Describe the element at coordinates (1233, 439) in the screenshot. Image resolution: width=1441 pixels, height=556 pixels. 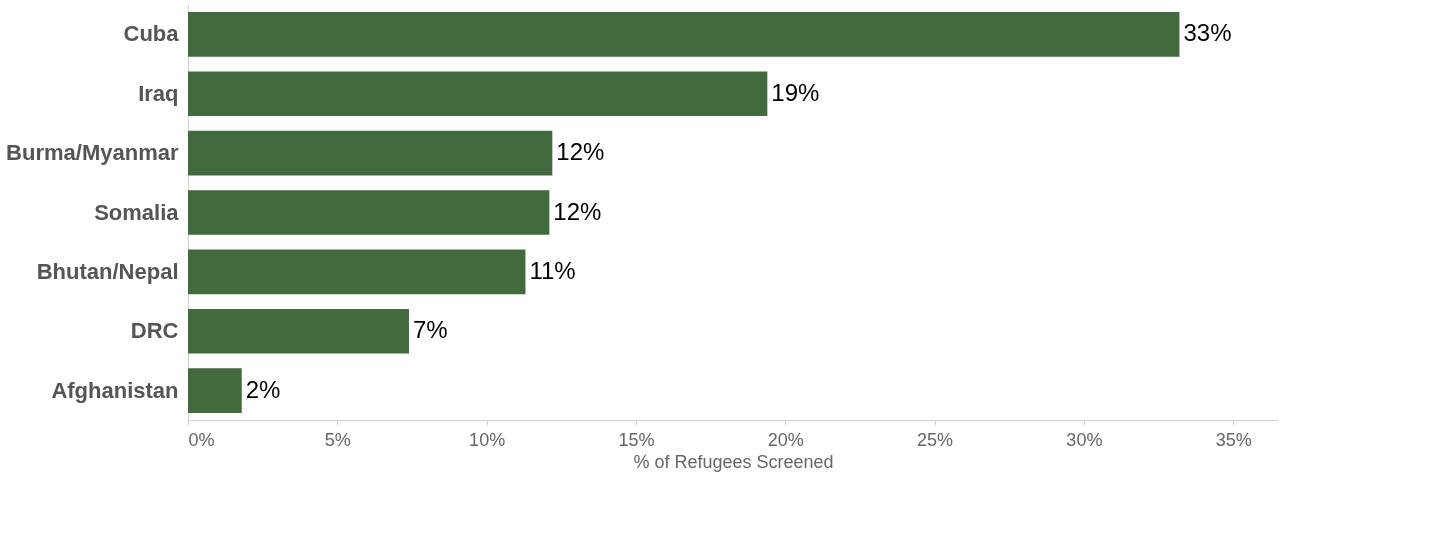
I see `x-tick-label: 35%` at that location.